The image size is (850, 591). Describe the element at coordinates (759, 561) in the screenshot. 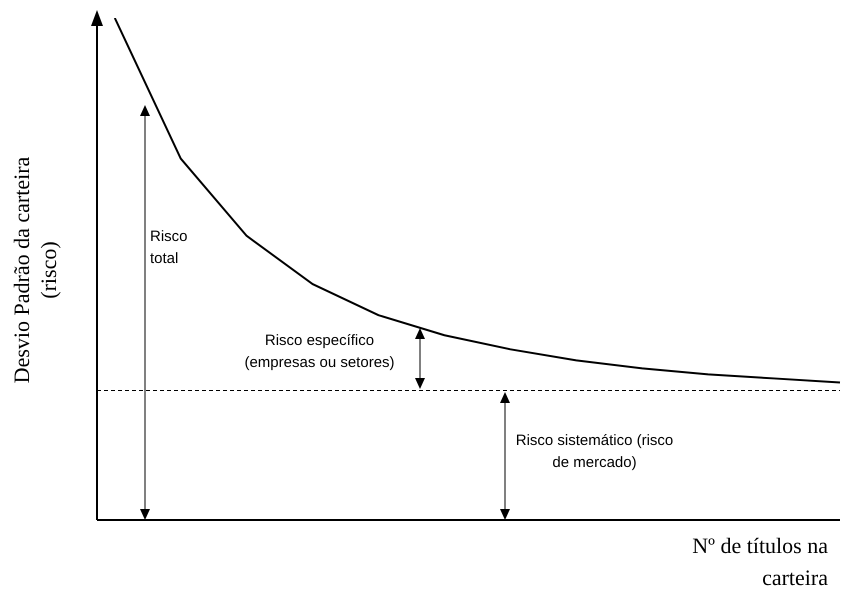

I see `x-axis-title: Nº de títulos na carteira` at that location.